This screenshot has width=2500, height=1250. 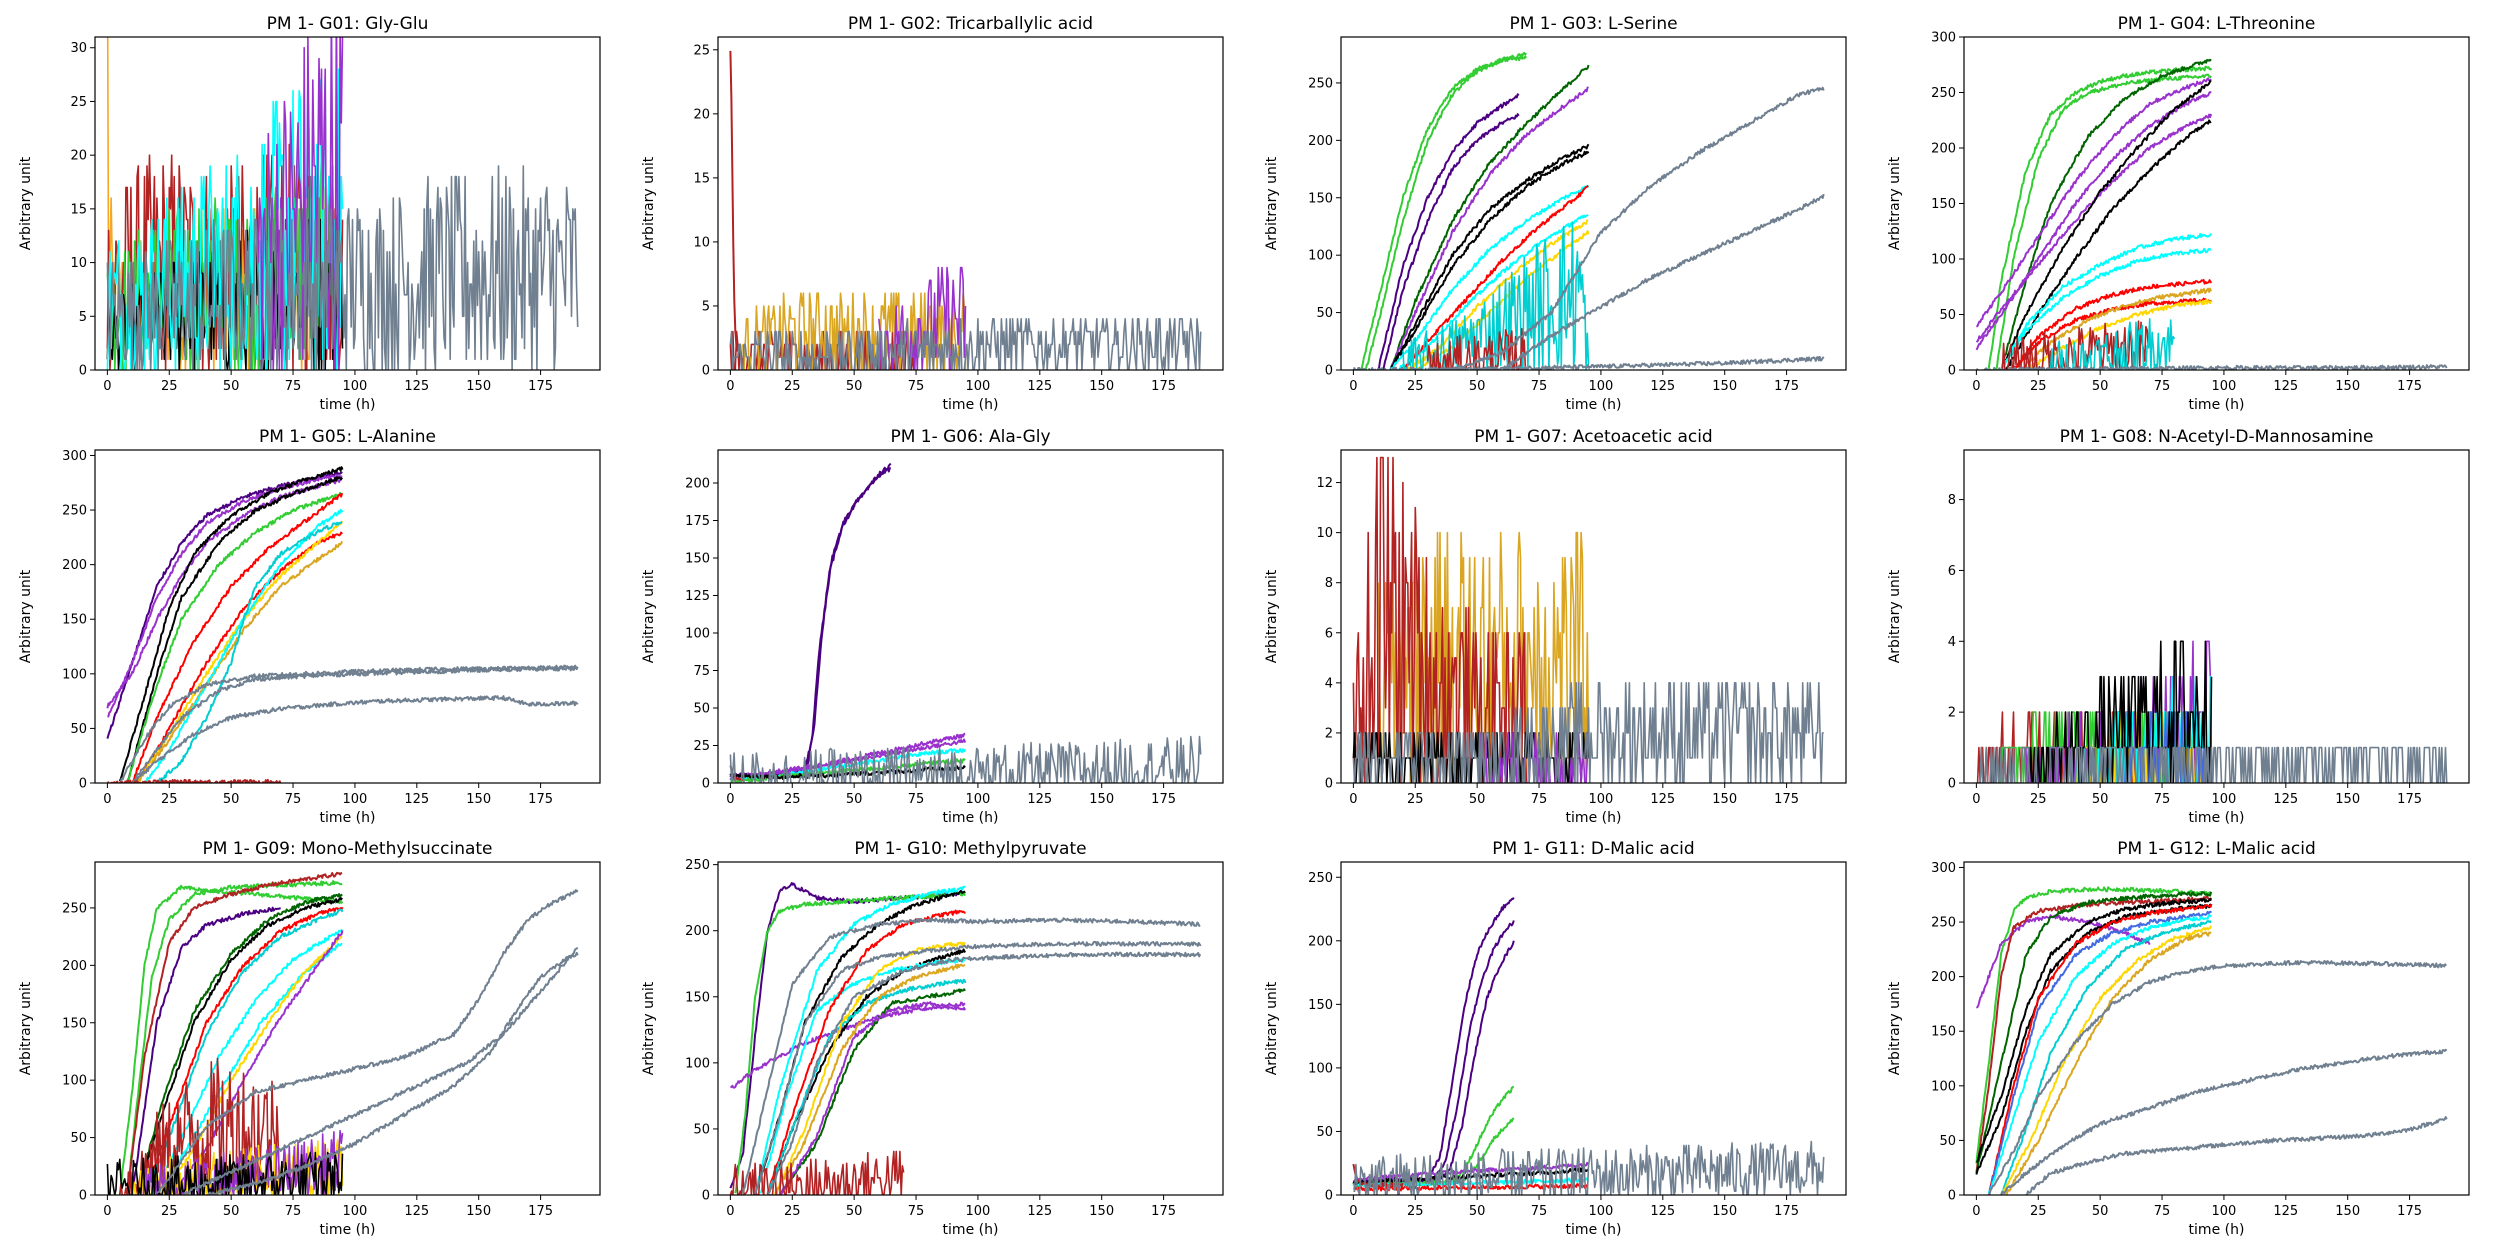 What do you see at coordinates (1952, 713) in the screenshot?
I see `y-tick-label: 2` at bounding box center [1952, 713].